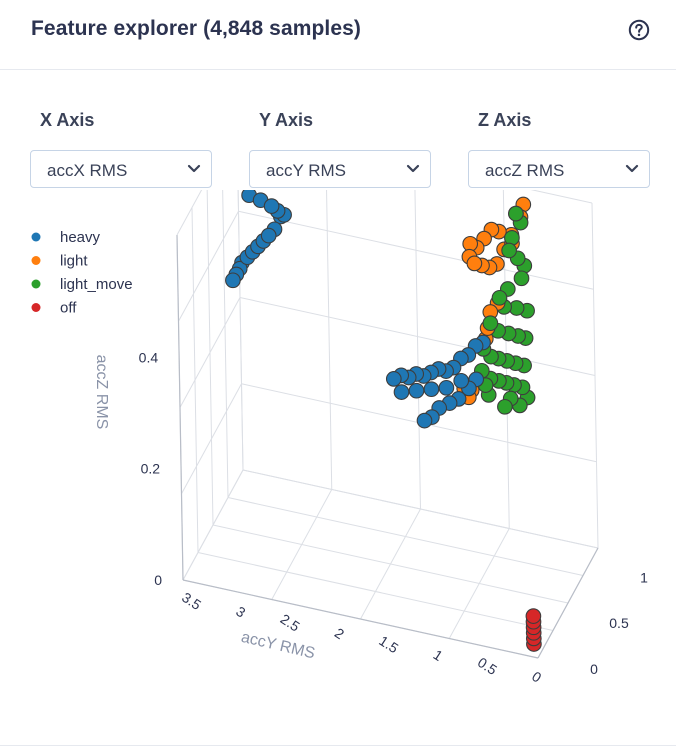 This screenshot has width=676, height=751. Describe the element at coordinates (151, 469) in the screenshot. I see `z-tick-label: 0.2` at that location.